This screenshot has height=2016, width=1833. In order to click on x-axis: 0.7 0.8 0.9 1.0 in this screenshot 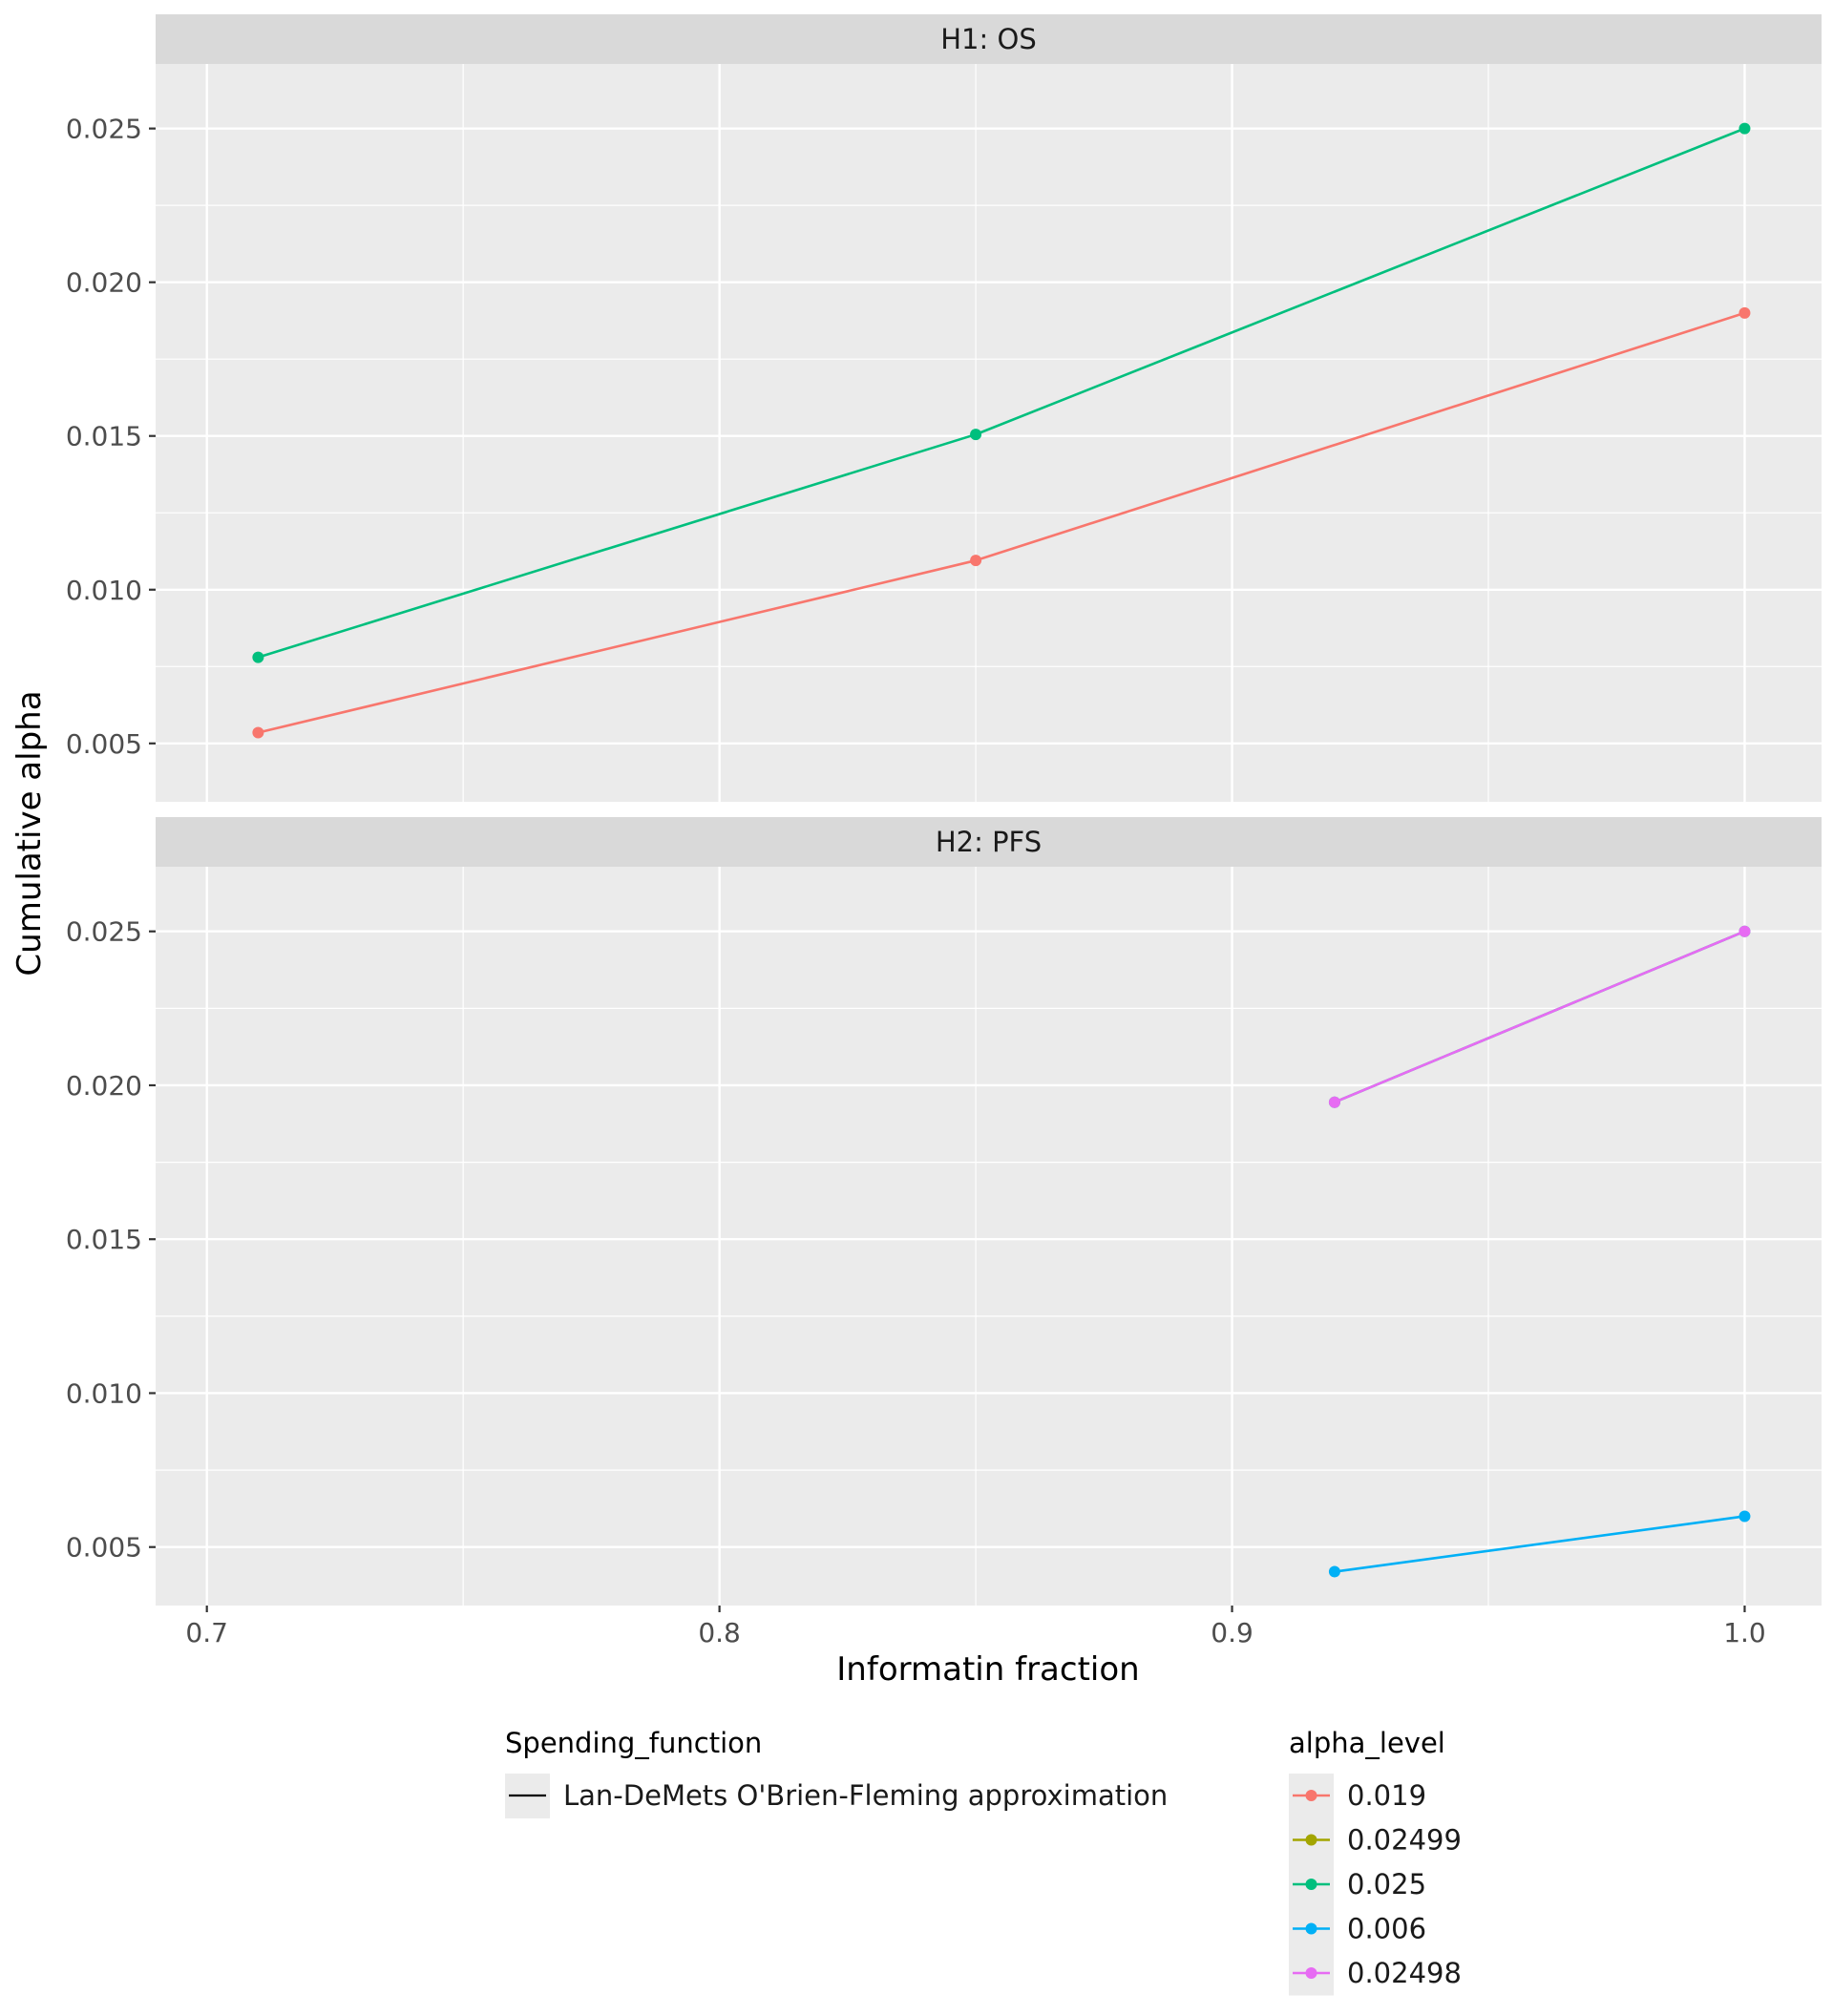, I will do `click(976, 1627)`.